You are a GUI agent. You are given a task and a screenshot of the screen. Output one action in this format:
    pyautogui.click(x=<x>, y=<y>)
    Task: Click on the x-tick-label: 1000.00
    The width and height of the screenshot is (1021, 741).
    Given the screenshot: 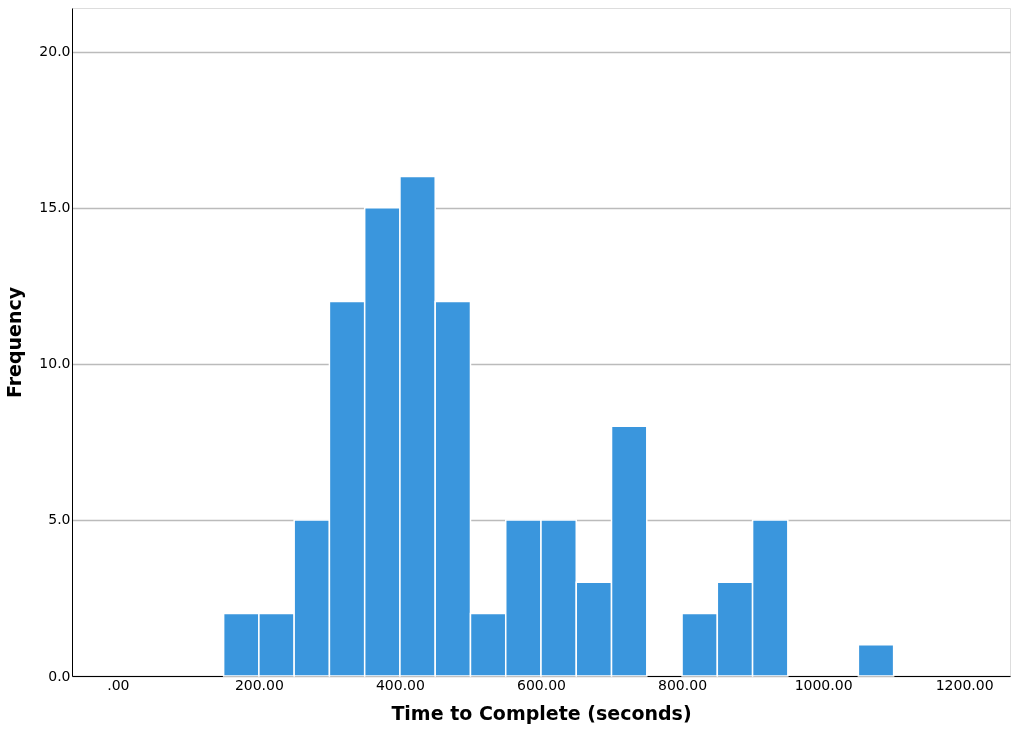 What is the action you would take?
    pyautogui.click(x=823, y=684)
    